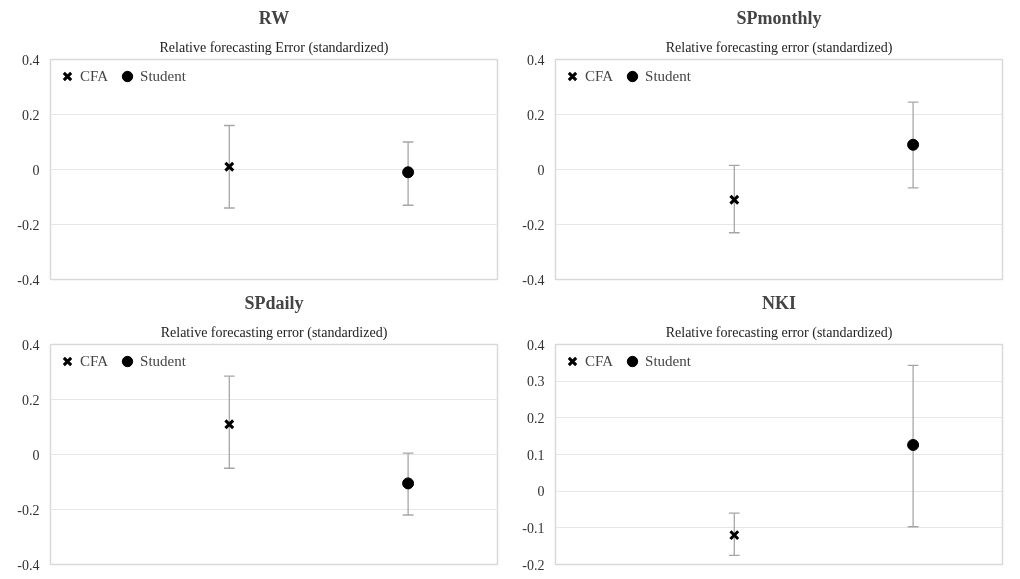 The width and height of the screenshot is (1020, 579). What do you see at coordinates (536, 455) in the screenshot?
I see `y-tick-label: 0.1` at bounding box center [536, 455].